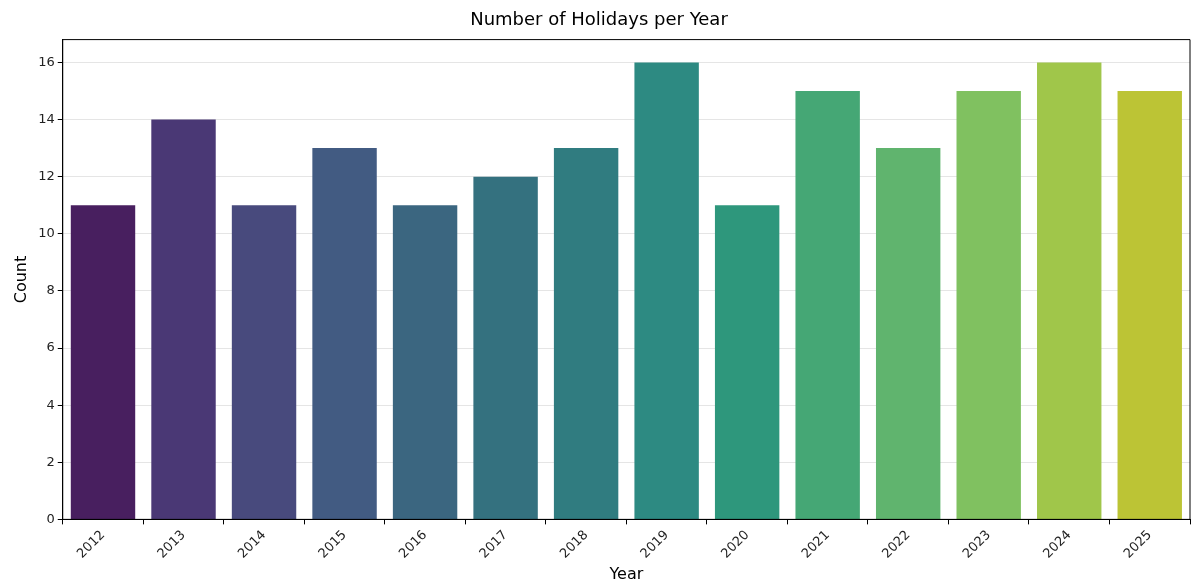  I want to click on y-tick-label: 6, so click(50, 347).